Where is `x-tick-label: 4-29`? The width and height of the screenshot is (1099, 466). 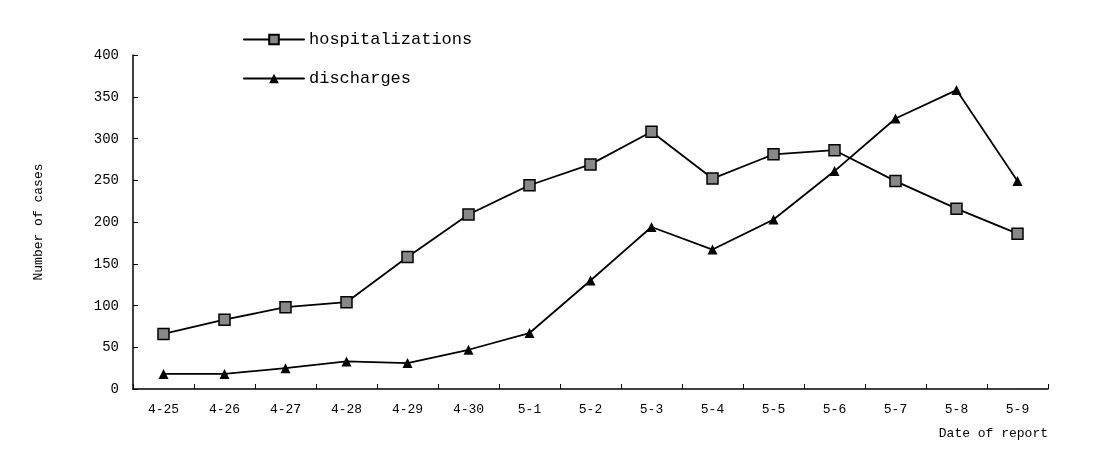 x-tick-label: 4-29 is located at coordinates (407, 409).